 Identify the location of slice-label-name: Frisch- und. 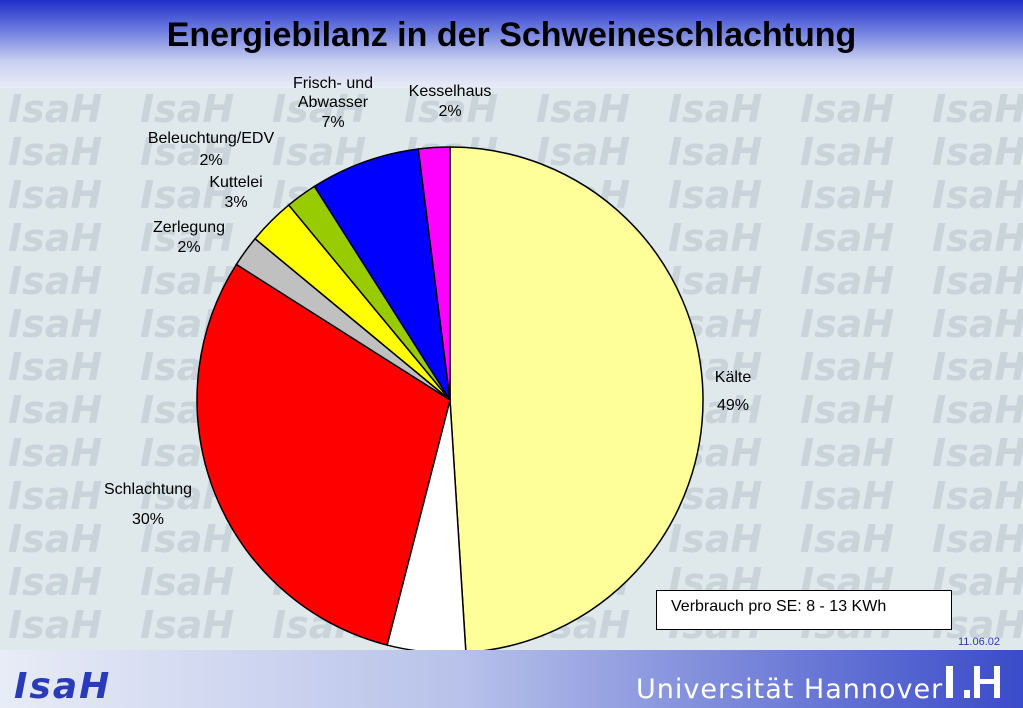
(333, 83).